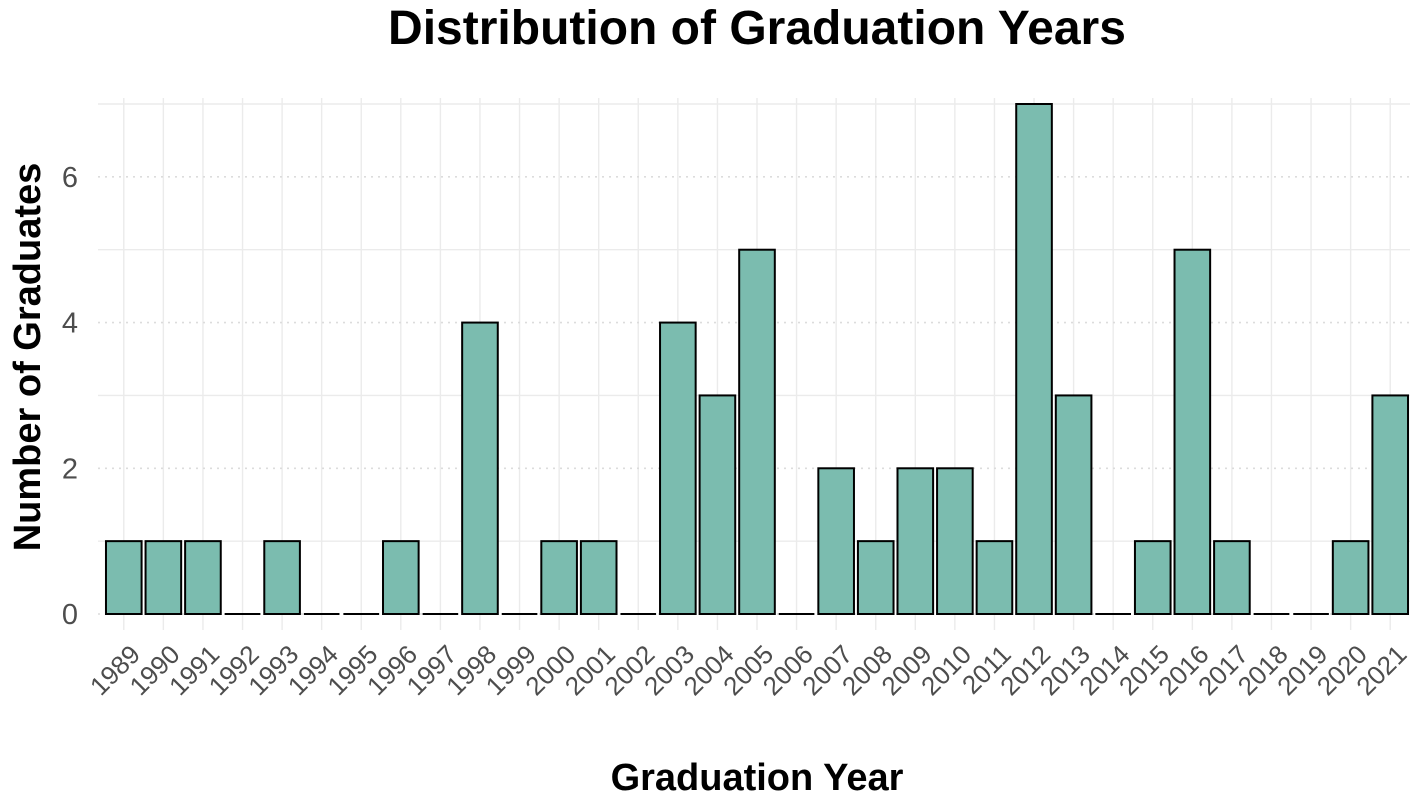 The image size is (1417, 799). Describe the element at coordinates (757, 778) in the screenshot. I see `x-axis-title: Graduation Year` at that location.